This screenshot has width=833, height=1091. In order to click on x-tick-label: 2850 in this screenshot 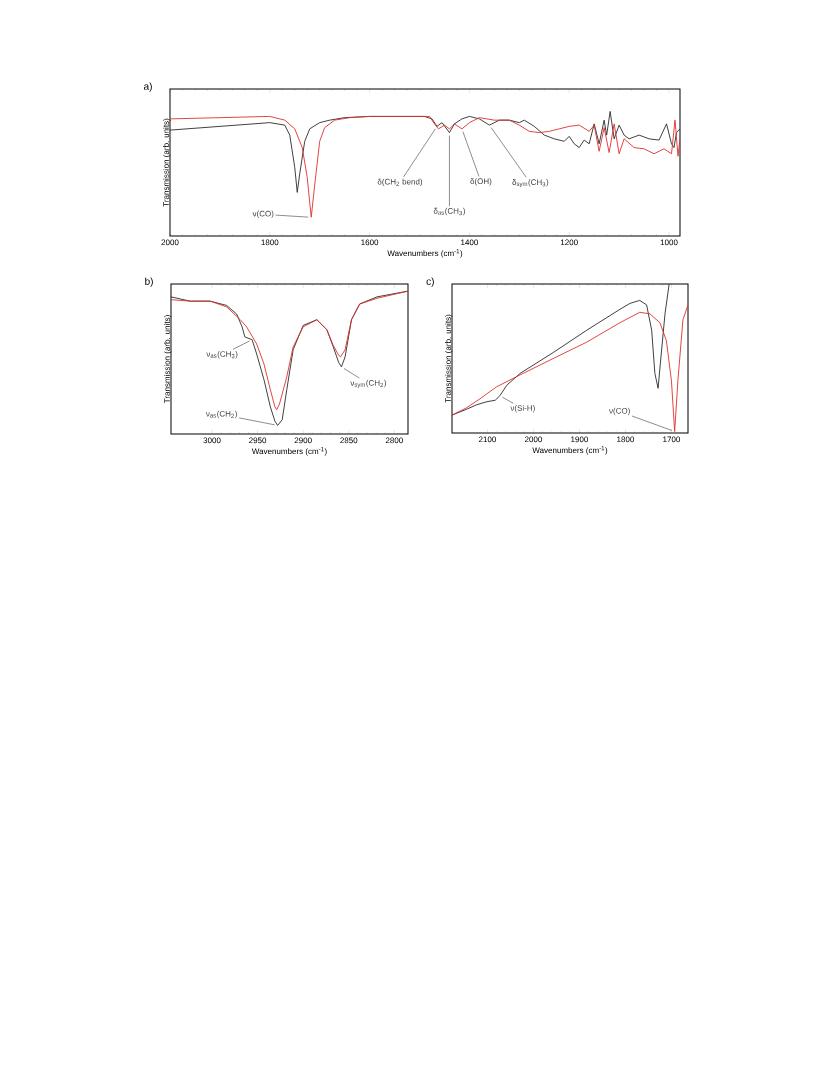, I will do `click(349, 440)`.